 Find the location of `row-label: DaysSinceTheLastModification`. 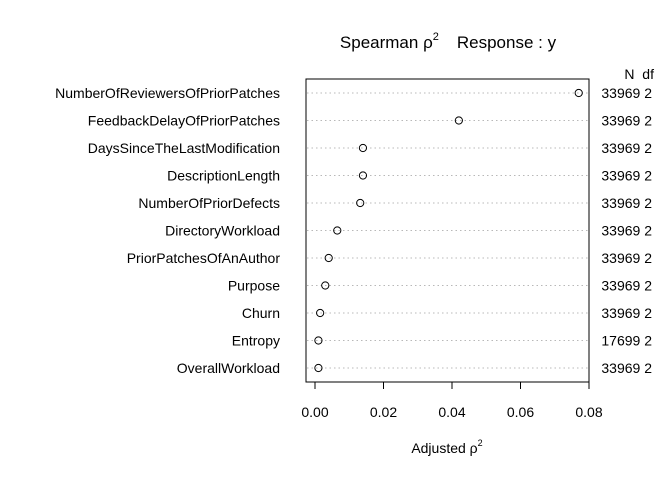

row-label: DaysSinceTheLastModification is located at coordinates (184, 148).